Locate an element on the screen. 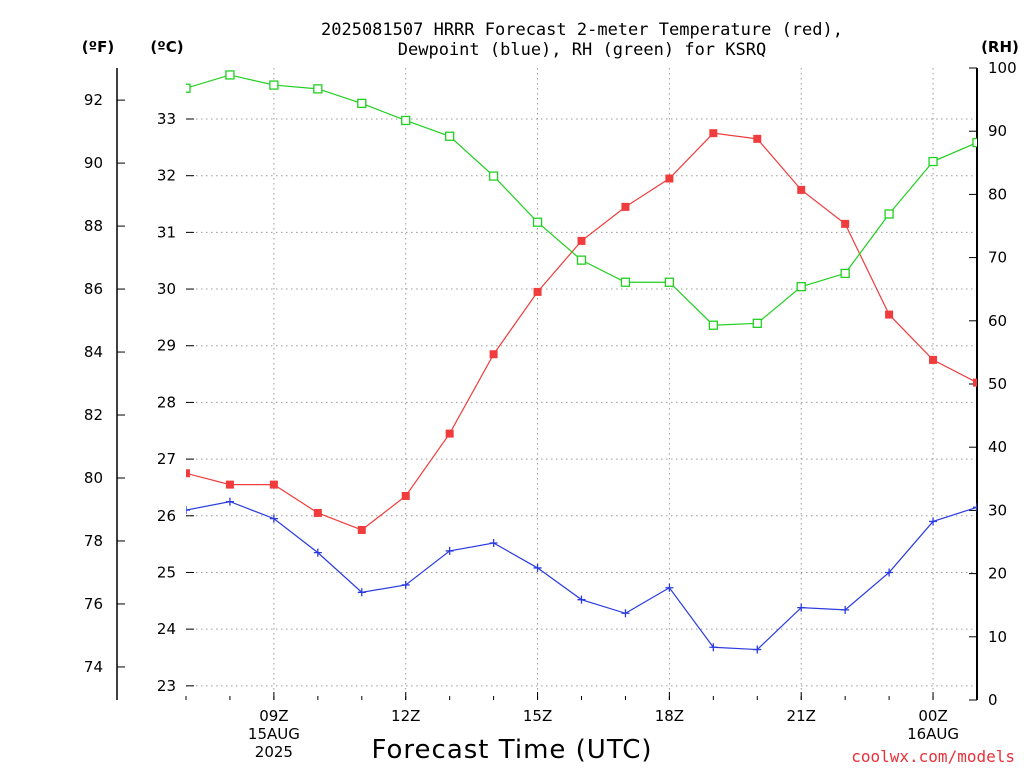  fahrenheit-tick-label: 76 is located at coordinates (93, 604).